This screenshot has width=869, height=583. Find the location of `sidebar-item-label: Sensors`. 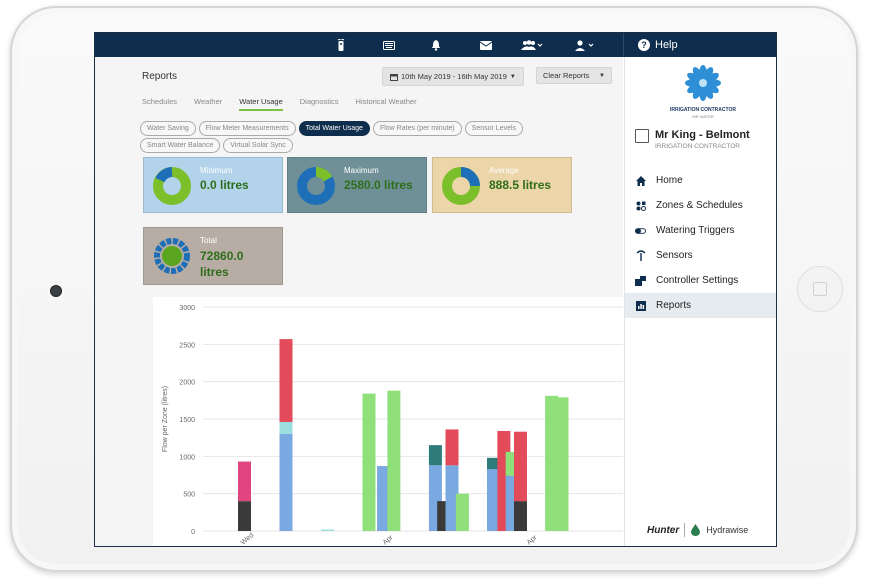

sidebar-item-label: Sensors is located at coordinates (674, 255).